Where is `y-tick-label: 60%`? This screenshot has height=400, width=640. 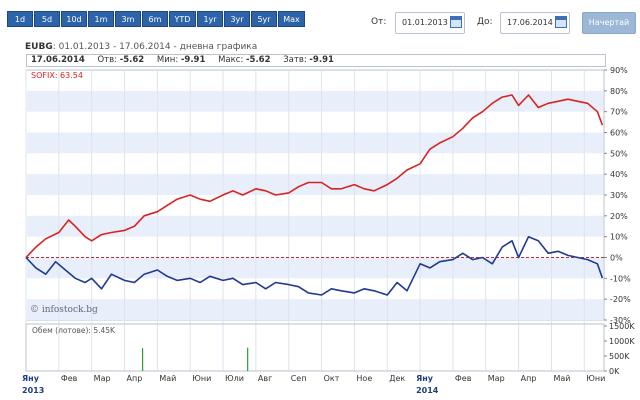
y-tick-label: 60% is located at coordinates (619, 133).